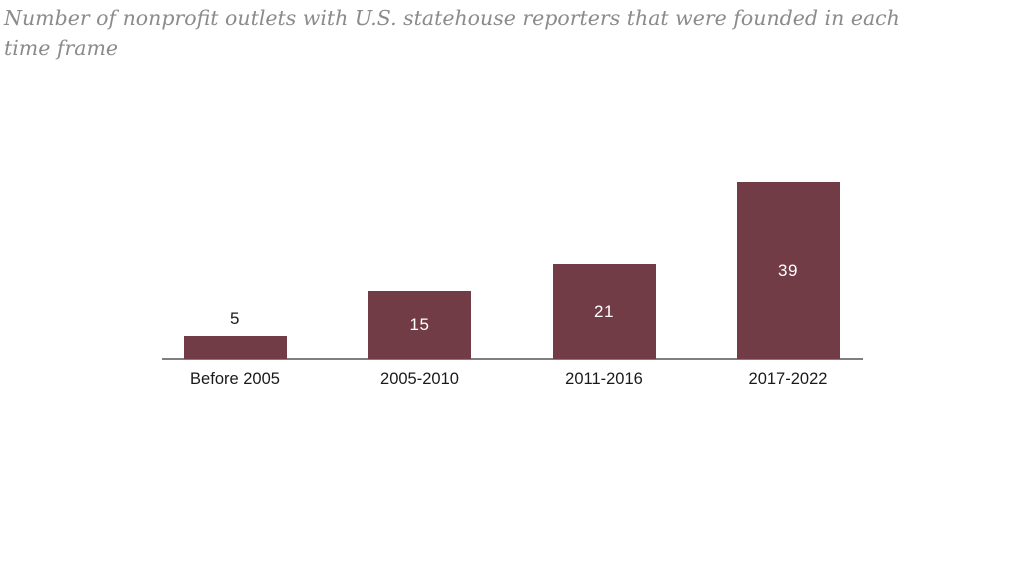 The width and height of the screenshot is (1024, 577). Describe the element at coordinates (788, 379) in the screenshot. I see `category-label: 2017-2022` at that location.